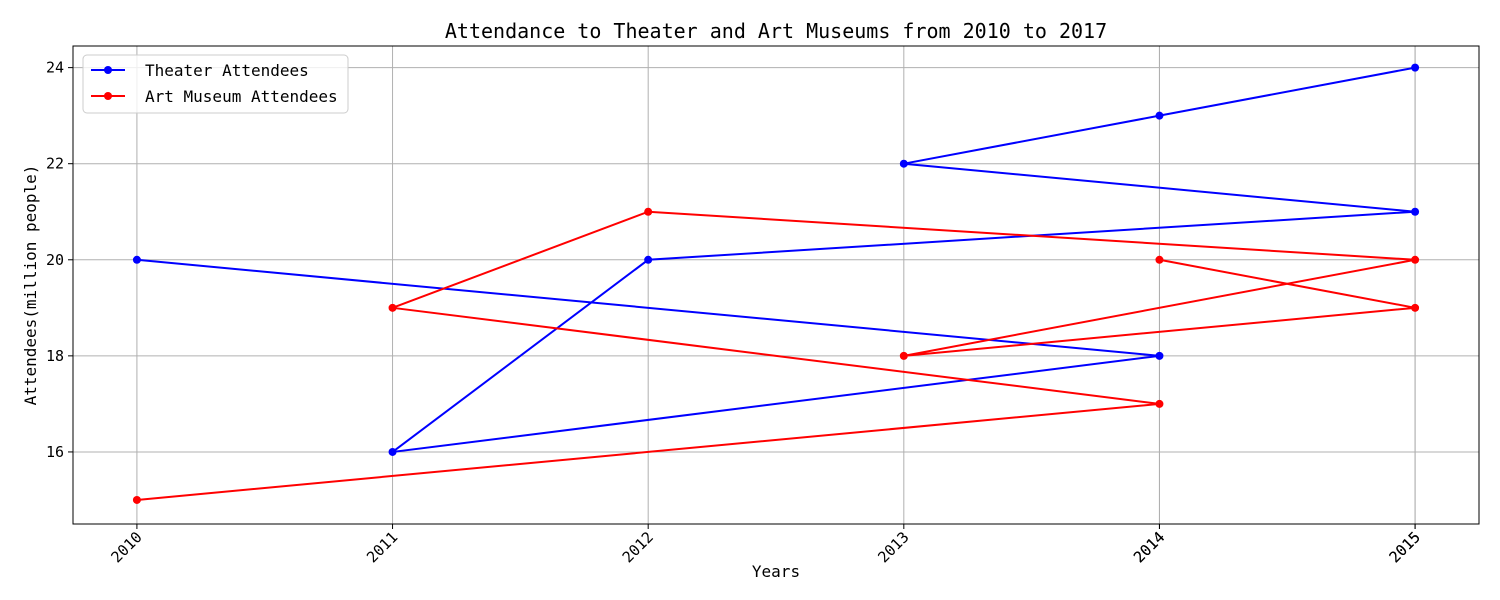 The height and width of the screenshot is (600, 1500). What do you see at coordinates (108, 96) in the screenshot?
I see `legend-marker-art-museum` at bounding box center [108, 96].